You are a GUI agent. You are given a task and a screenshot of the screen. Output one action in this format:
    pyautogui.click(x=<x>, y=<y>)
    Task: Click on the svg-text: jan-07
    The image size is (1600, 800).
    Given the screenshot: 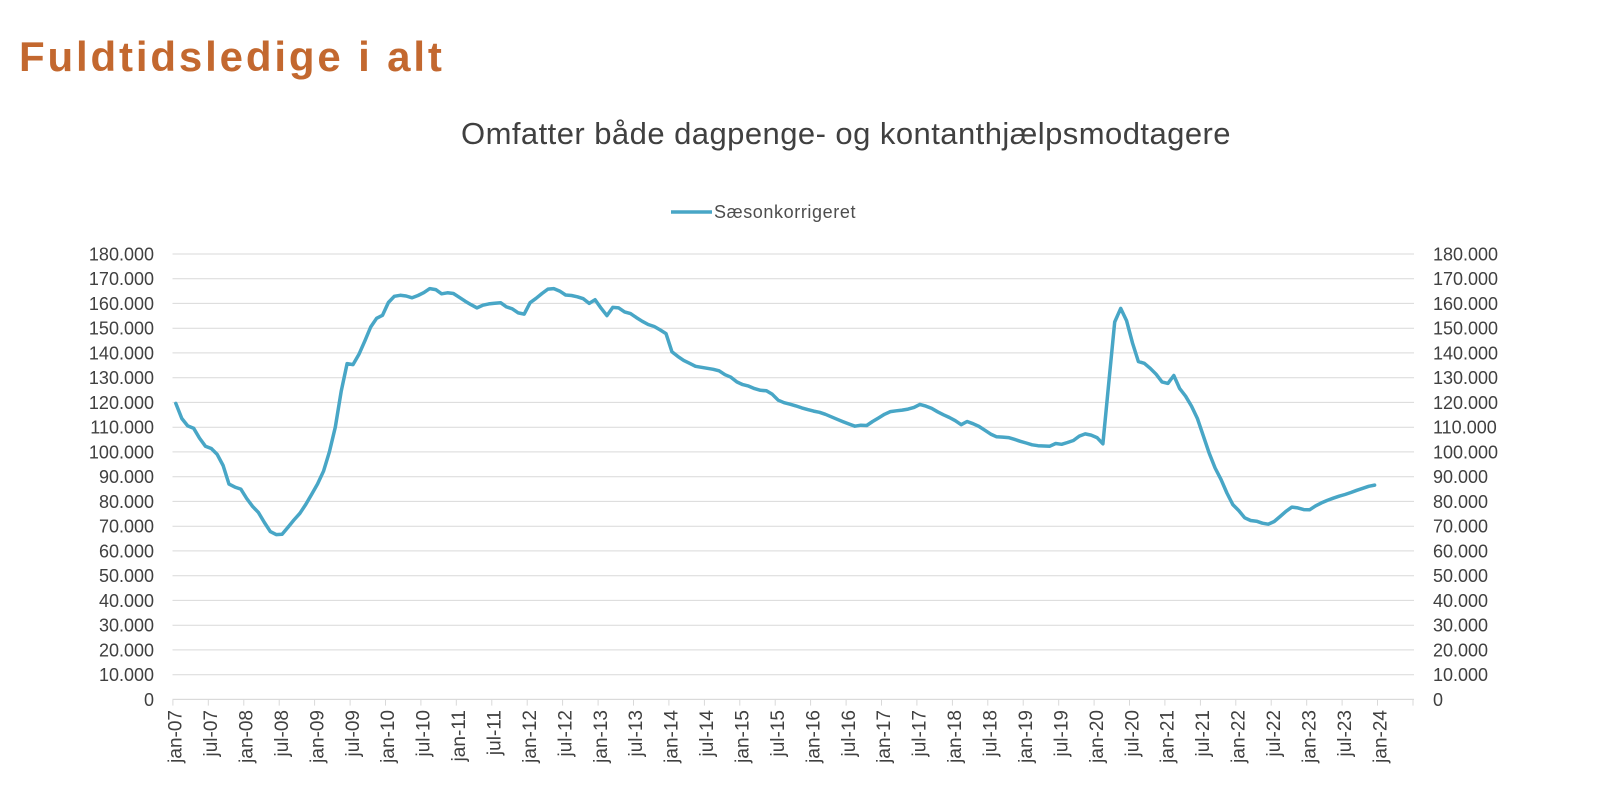 What is the action you would take?
    pyautogui.click(x=176, y=737)
    